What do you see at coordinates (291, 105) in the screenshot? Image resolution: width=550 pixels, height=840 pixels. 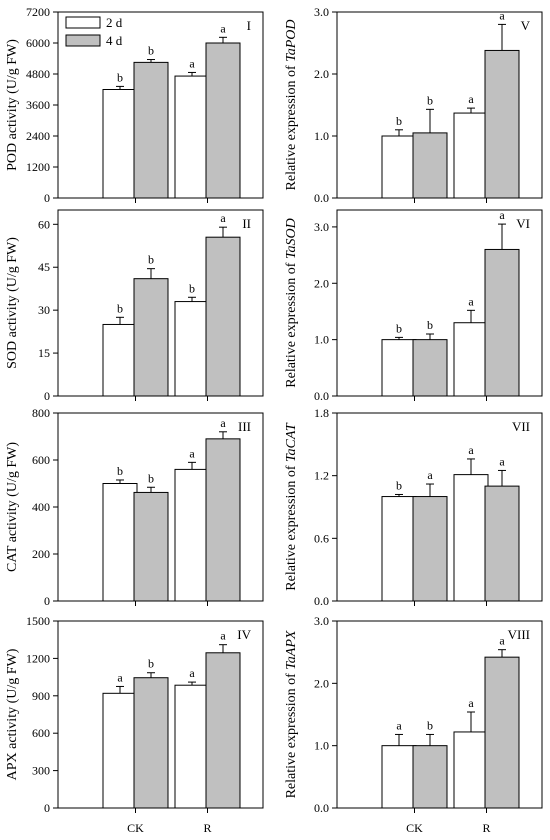 I see `y-axis-title: Relative expression of TaPOD` at bounding box center [291, 105].